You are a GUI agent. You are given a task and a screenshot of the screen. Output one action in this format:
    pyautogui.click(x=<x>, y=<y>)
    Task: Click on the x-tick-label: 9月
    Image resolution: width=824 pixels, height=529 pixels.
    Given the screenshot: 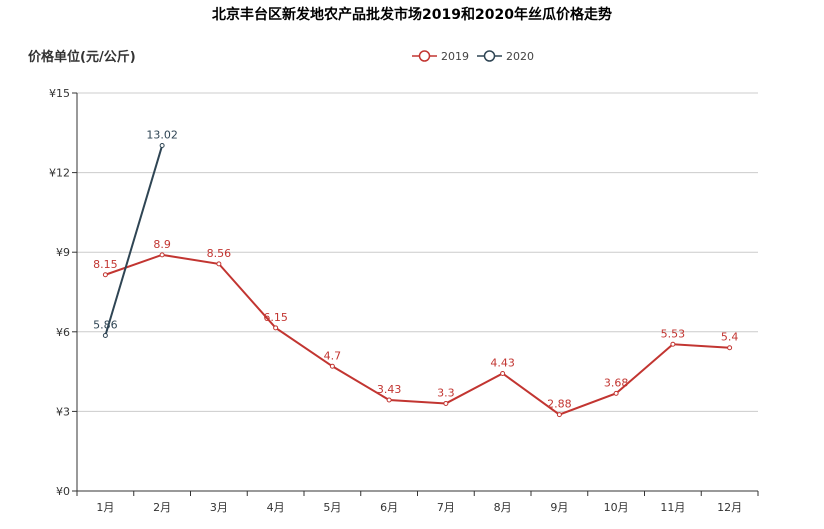 What is the action you would take?
    pyautogui.click(x=559, y=507)
    